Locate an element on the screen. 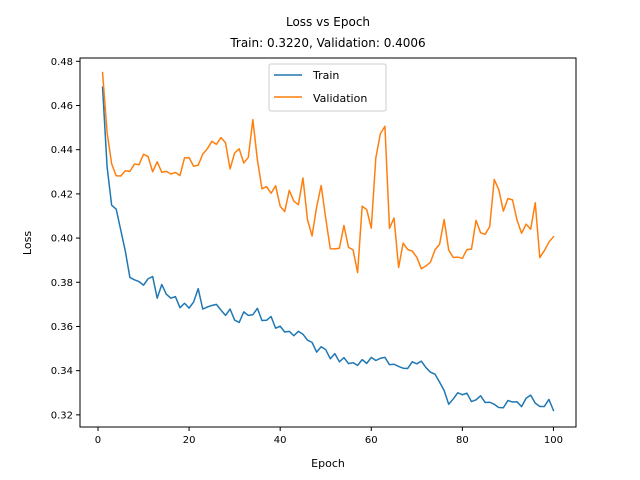  chart-subtitle: Train: 0.3220, Validation: 0.4006 is located at coordinates (327, 43).